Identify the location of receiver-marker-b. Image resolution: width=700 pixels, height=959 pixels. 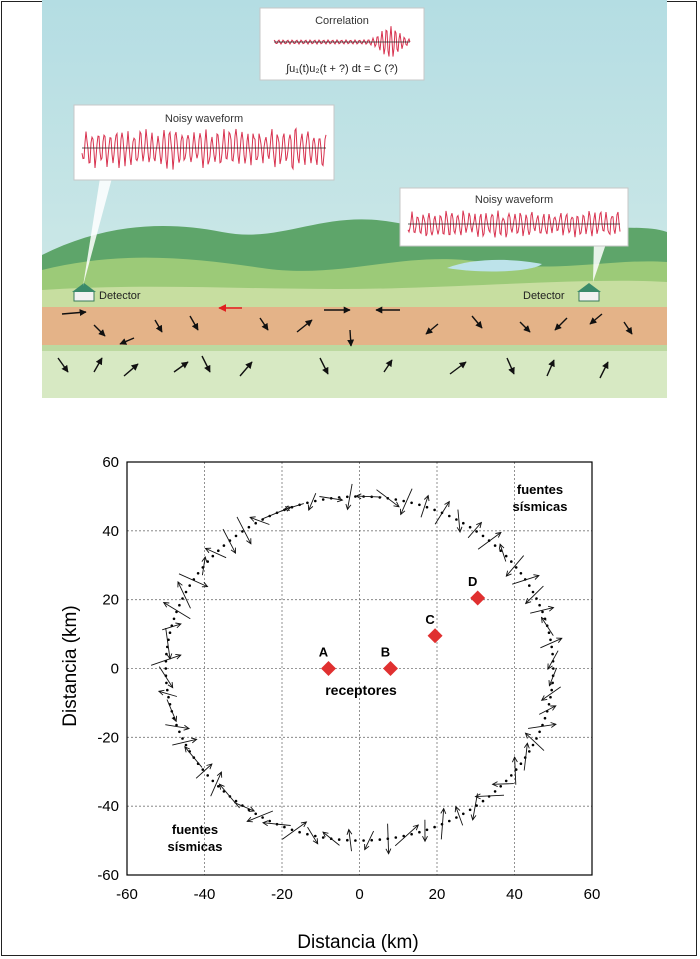
(390, 668).